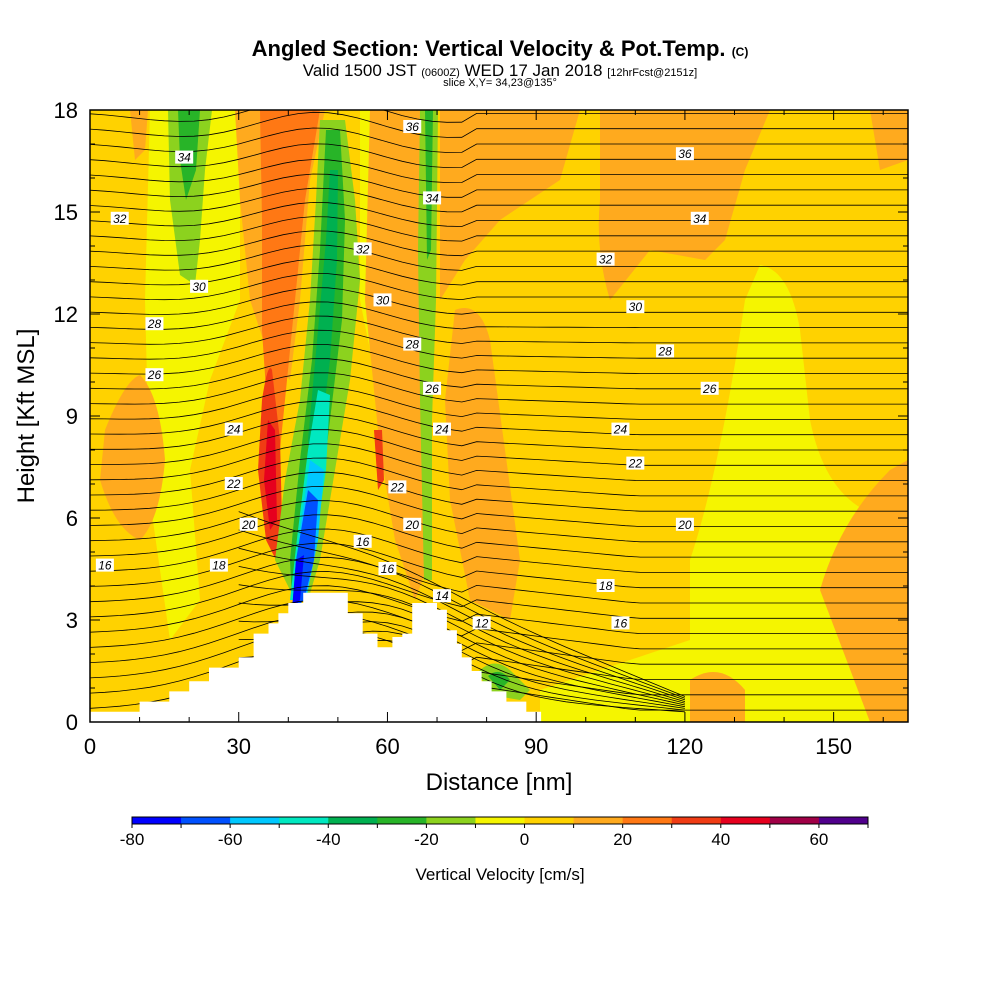 The image size is (1000, 1000). What do you see at coordinates (26, 416) in the screenshot?
I see `y-axis-label: Height [Kft MSL]` at bounding box center [26, 416].